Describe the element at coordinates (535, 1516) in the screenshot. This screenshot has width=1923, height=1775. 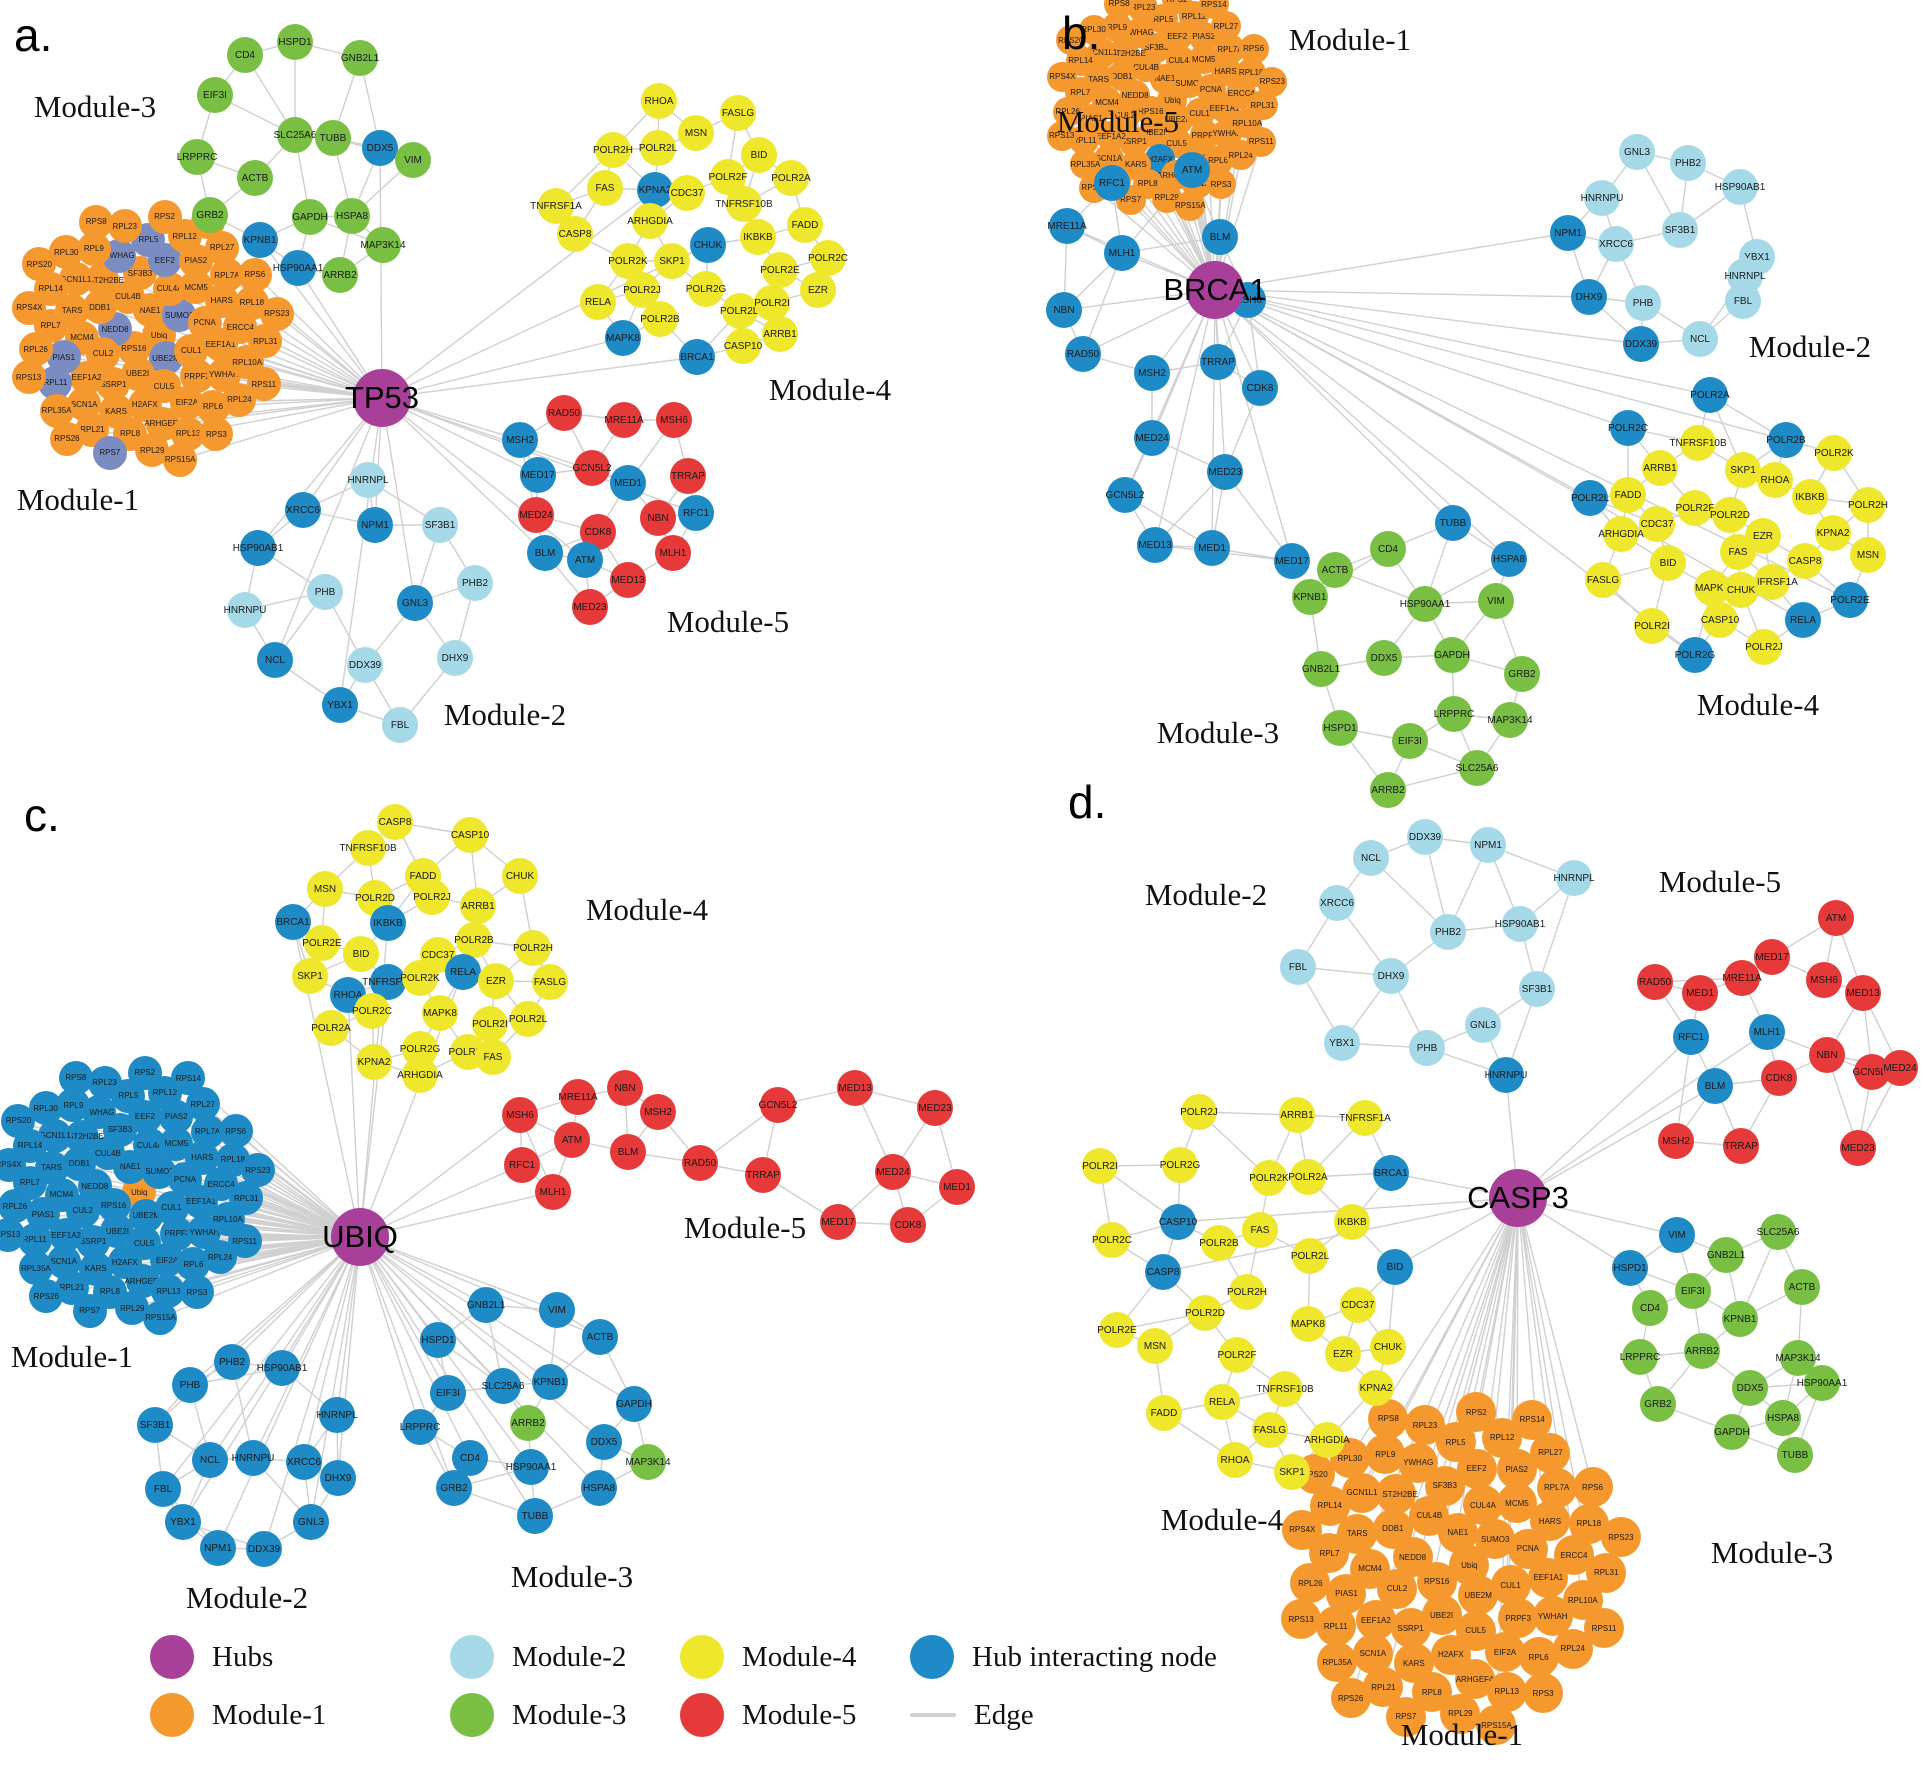
I see `node-TUBB: TUBB` at that location.